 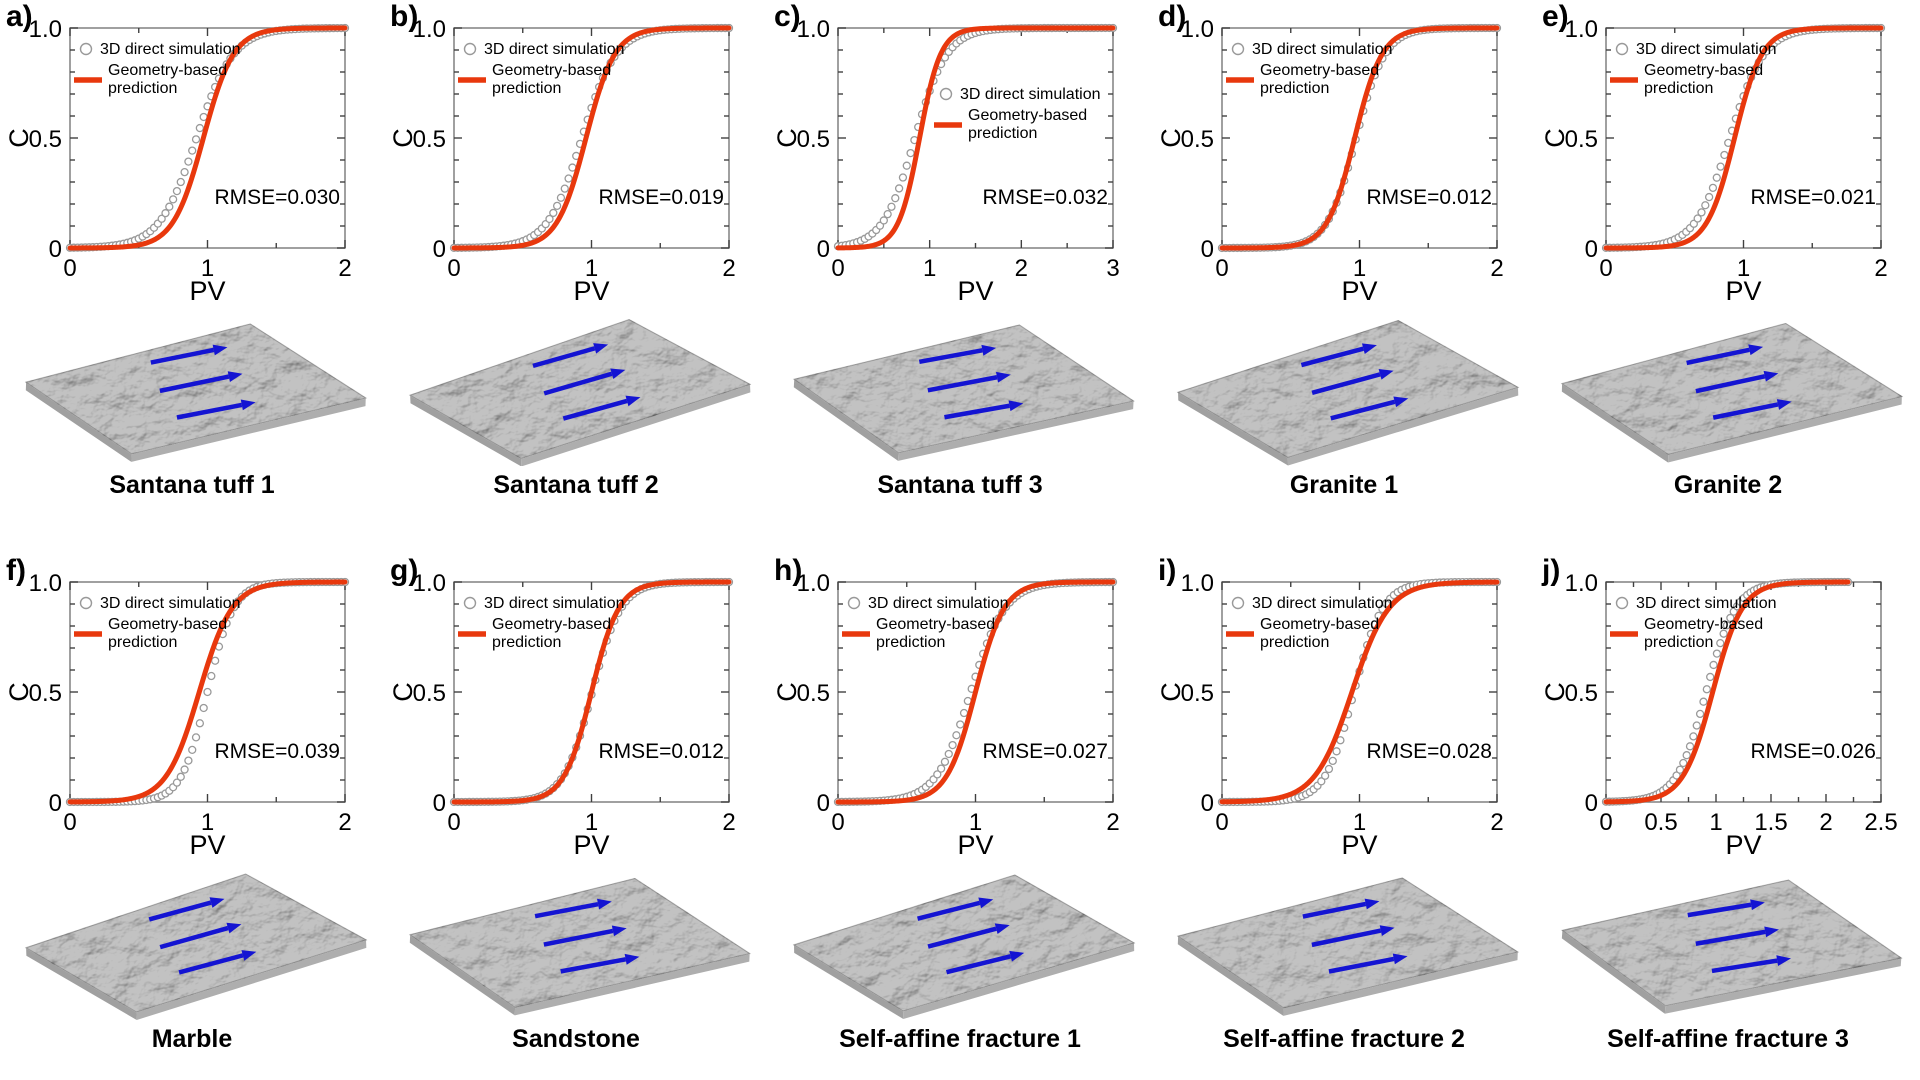 What do you see at coordinates (788, 570) in the screenshot?
I see `panel-letter: h)` at bounding box center [788, 570].